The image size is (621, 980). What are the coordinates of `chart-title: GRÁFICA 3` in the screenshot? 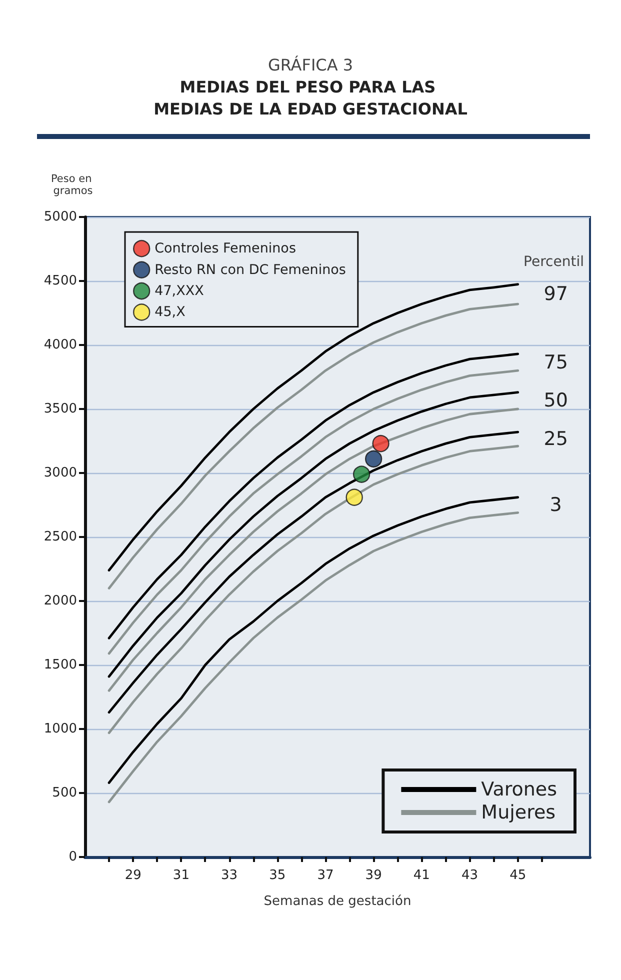 It's located at (311, 65).